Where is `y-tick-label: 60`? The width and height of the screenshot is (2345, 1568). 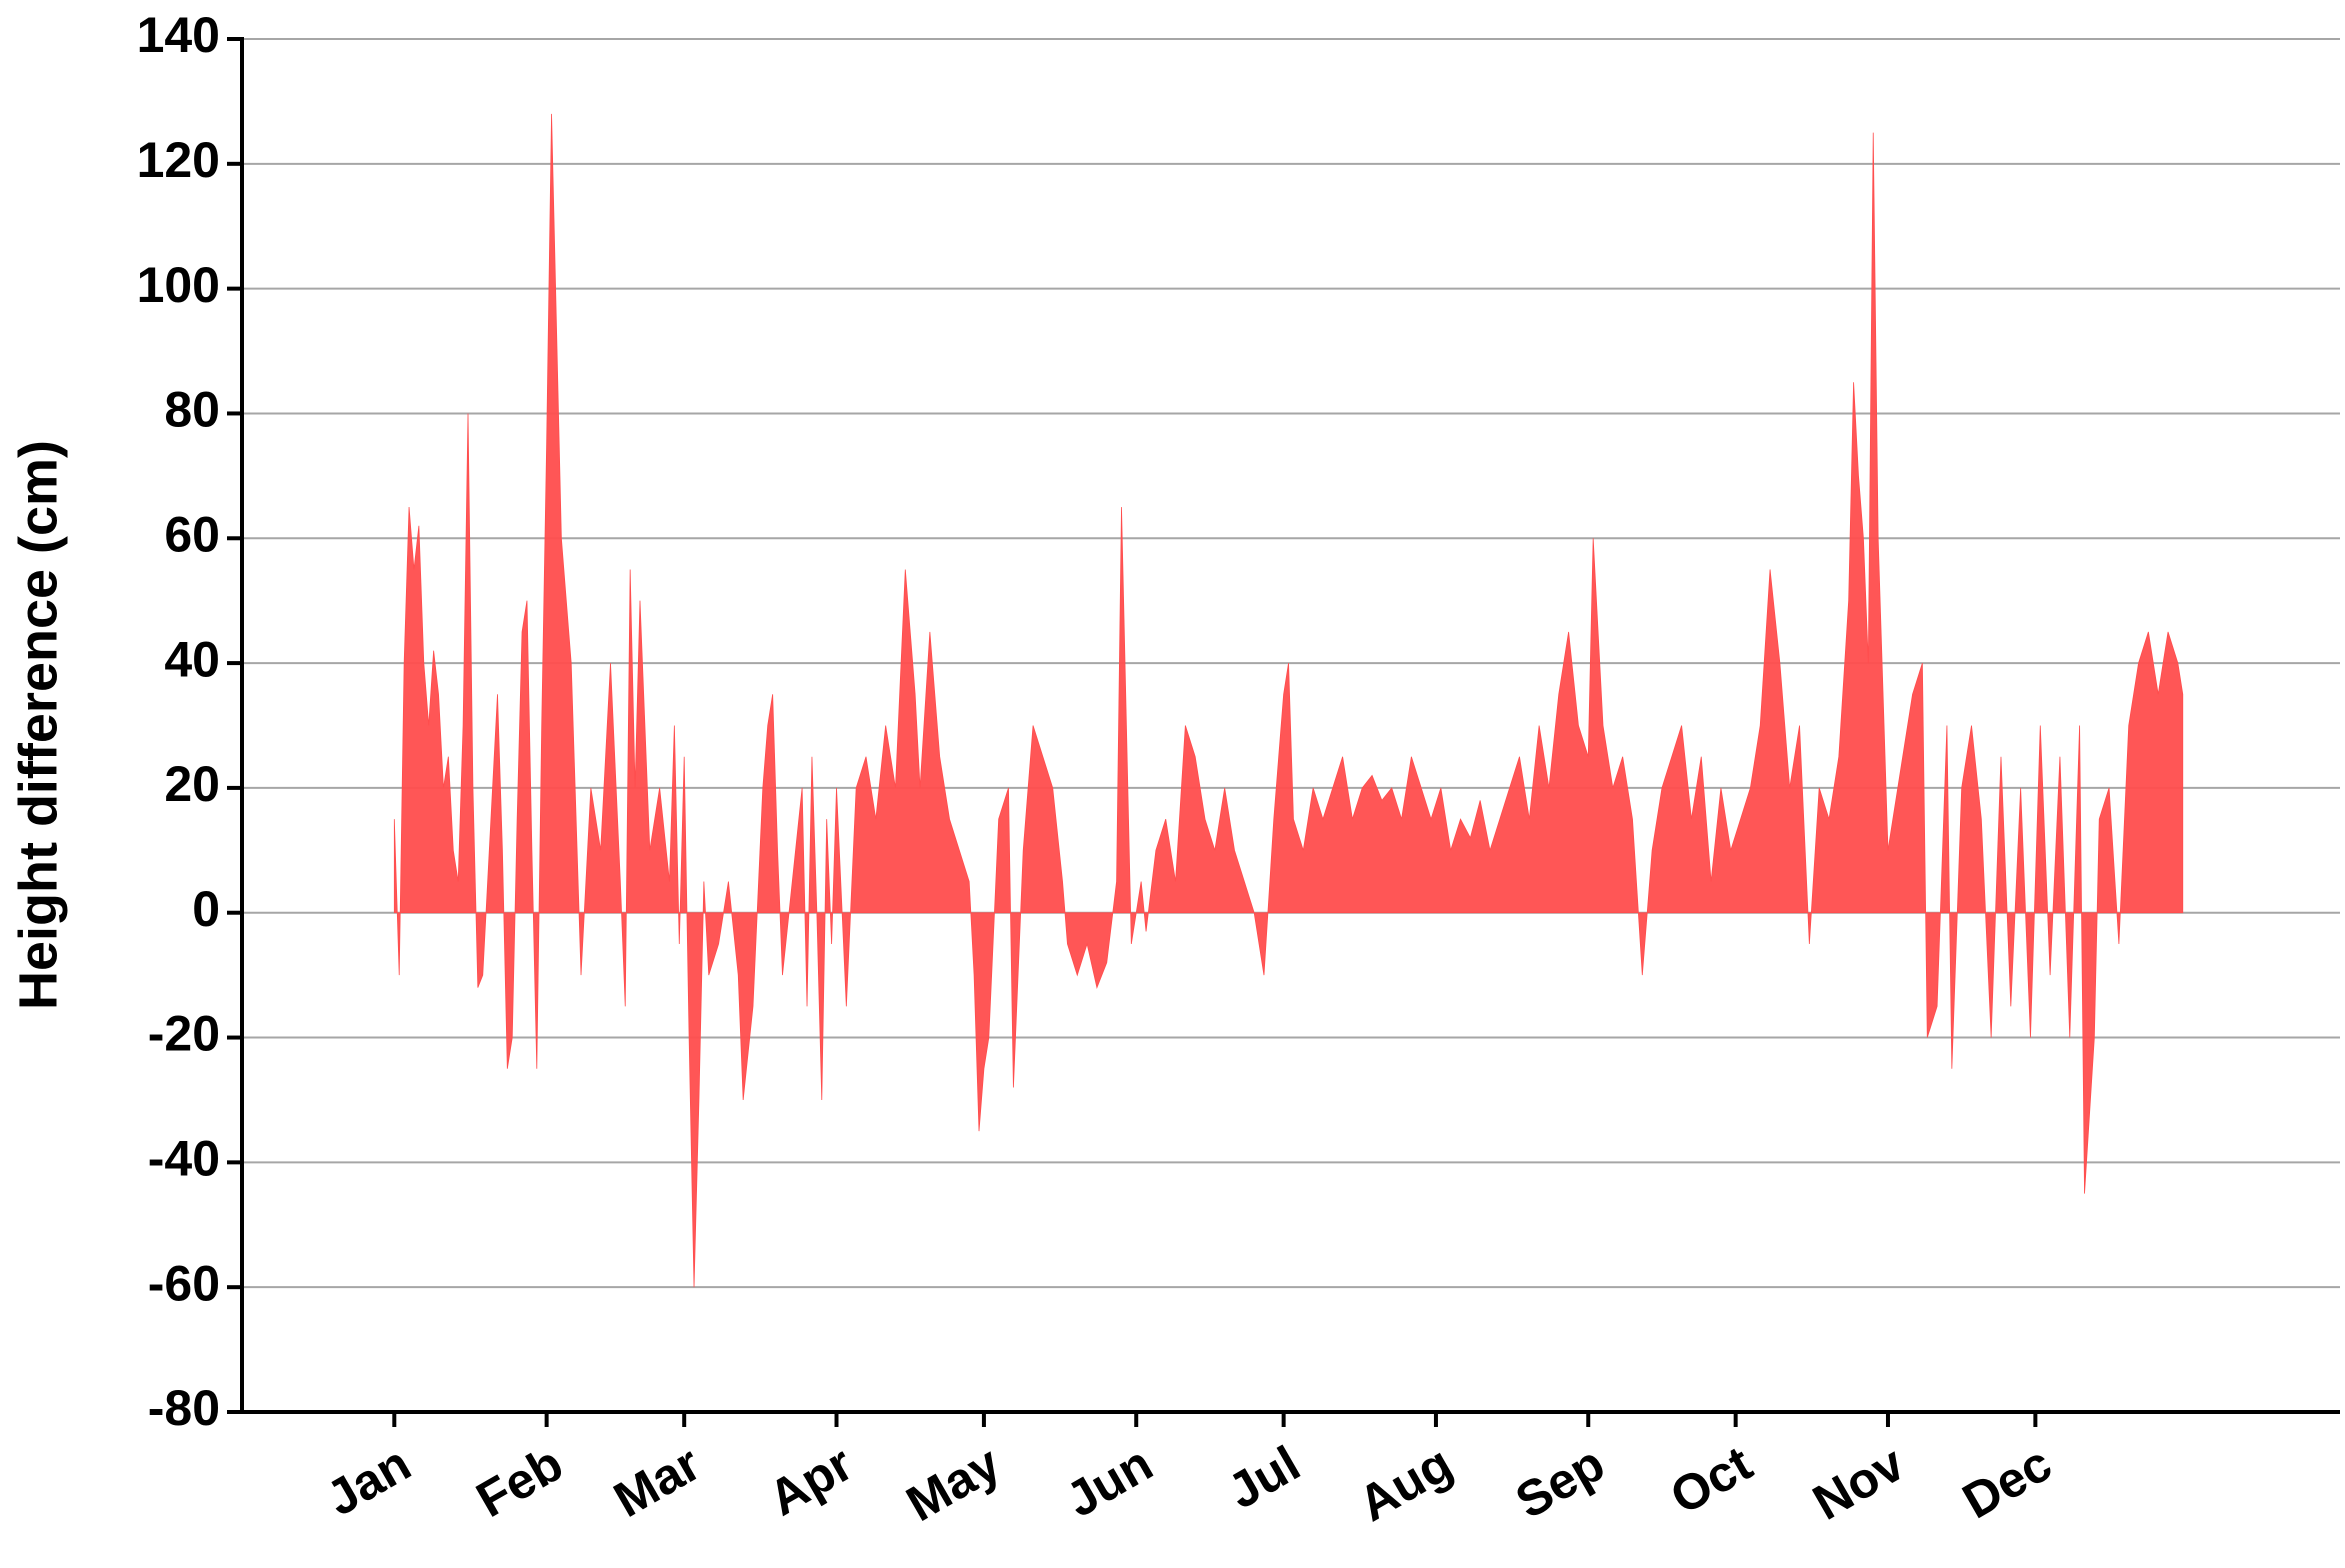
y-tick-label: 60 is located at coordinates (192, 534).